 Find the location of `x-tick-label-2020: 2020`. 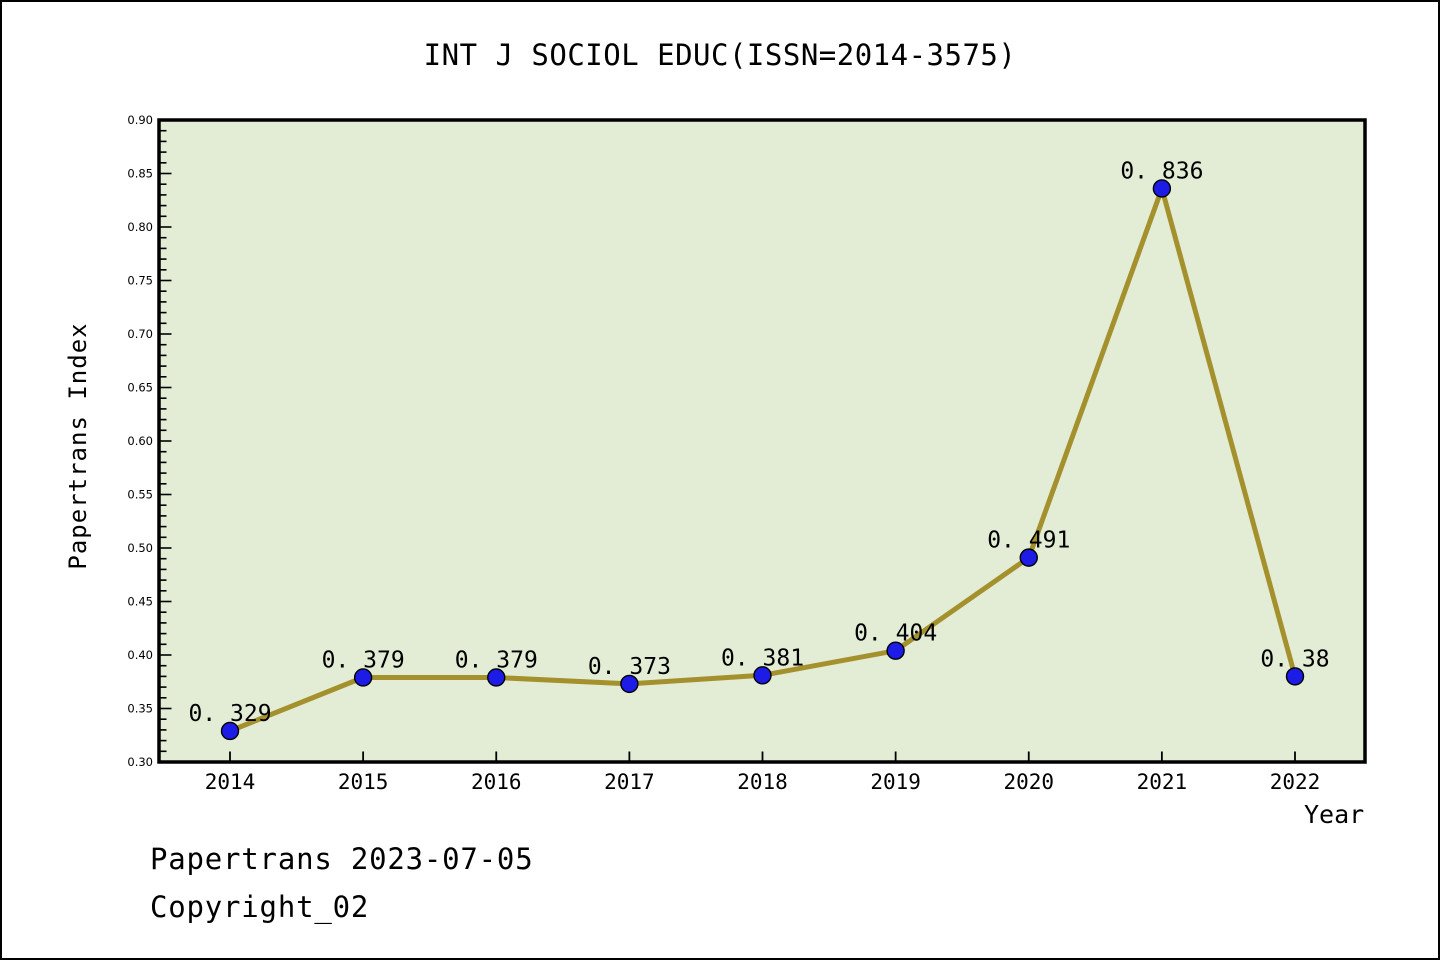

x-tick-label-2020: 2020 is located at coordinates (1028, 782).